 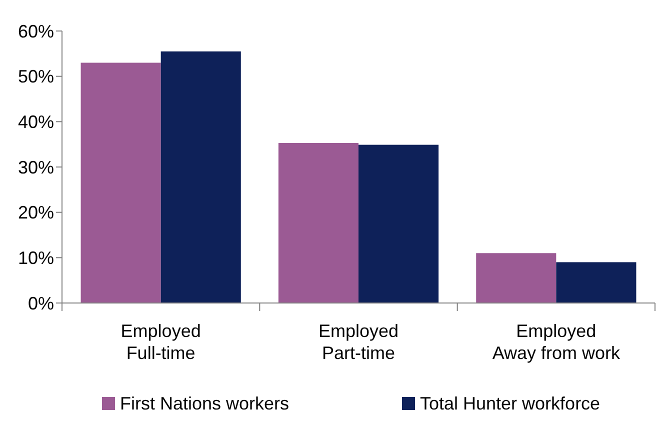 What do you see at coordinates (358, 342) in the screenshot?
I see `x-tick-label: Employed Part-time` at bounding box center [358, 342].